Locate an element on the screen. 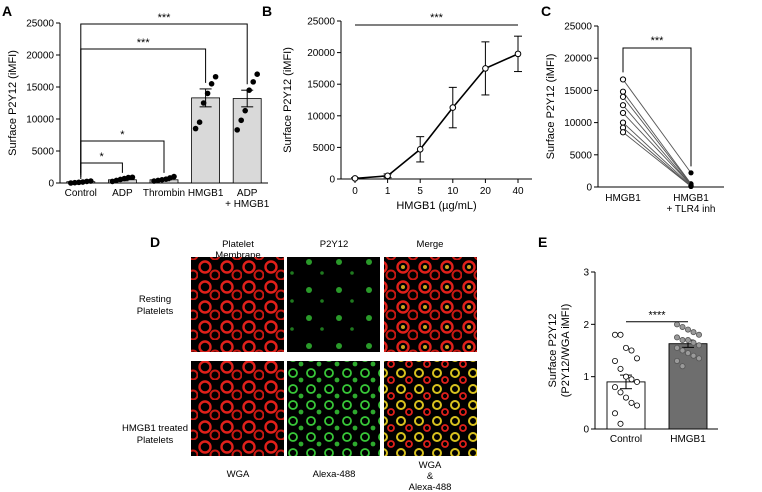 The height and width of the screenshot is (492, 762). b-series-line is located at coordinates (436, 116).